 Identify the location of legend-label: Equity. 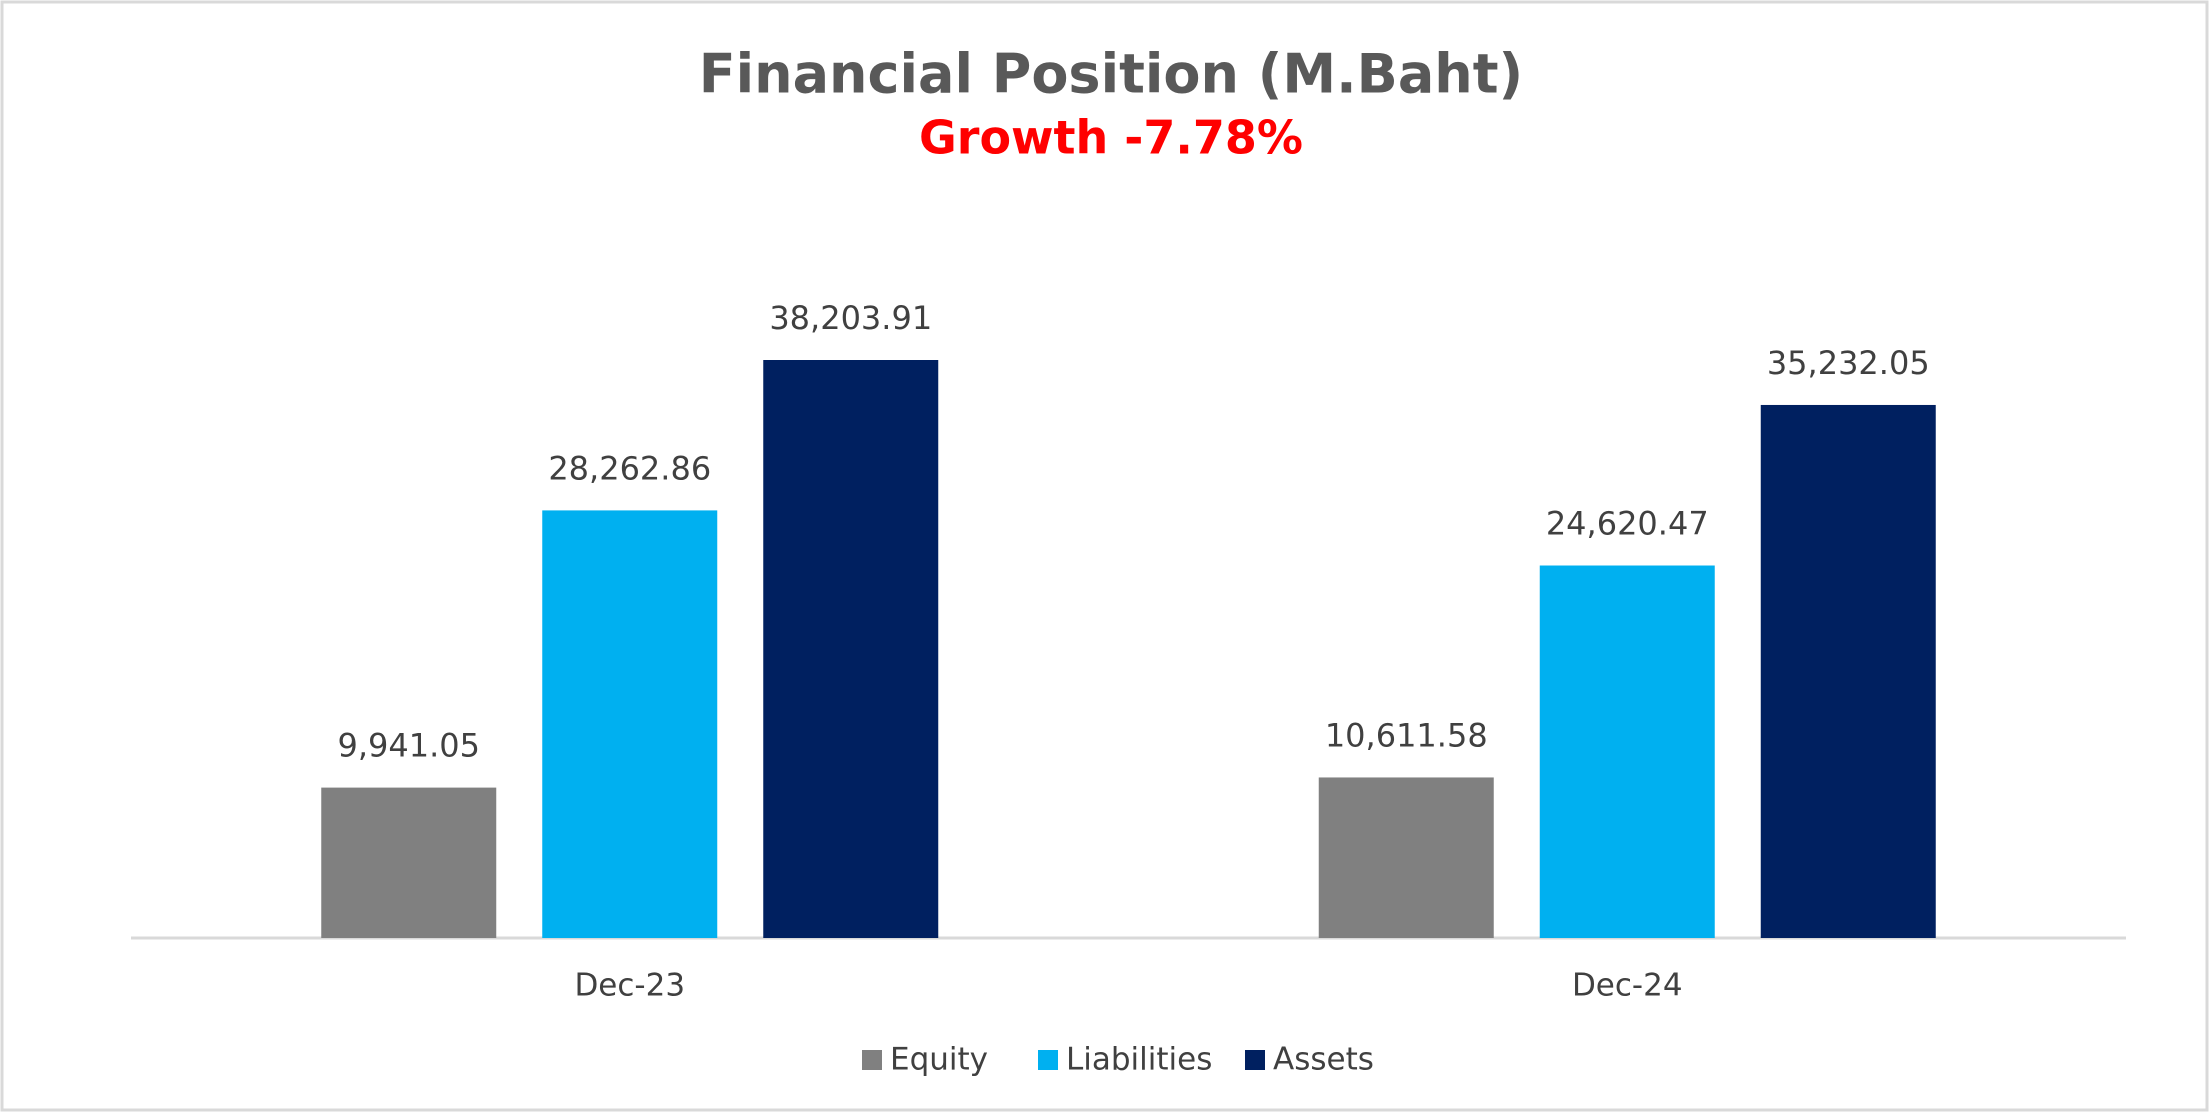
(939, 1060).